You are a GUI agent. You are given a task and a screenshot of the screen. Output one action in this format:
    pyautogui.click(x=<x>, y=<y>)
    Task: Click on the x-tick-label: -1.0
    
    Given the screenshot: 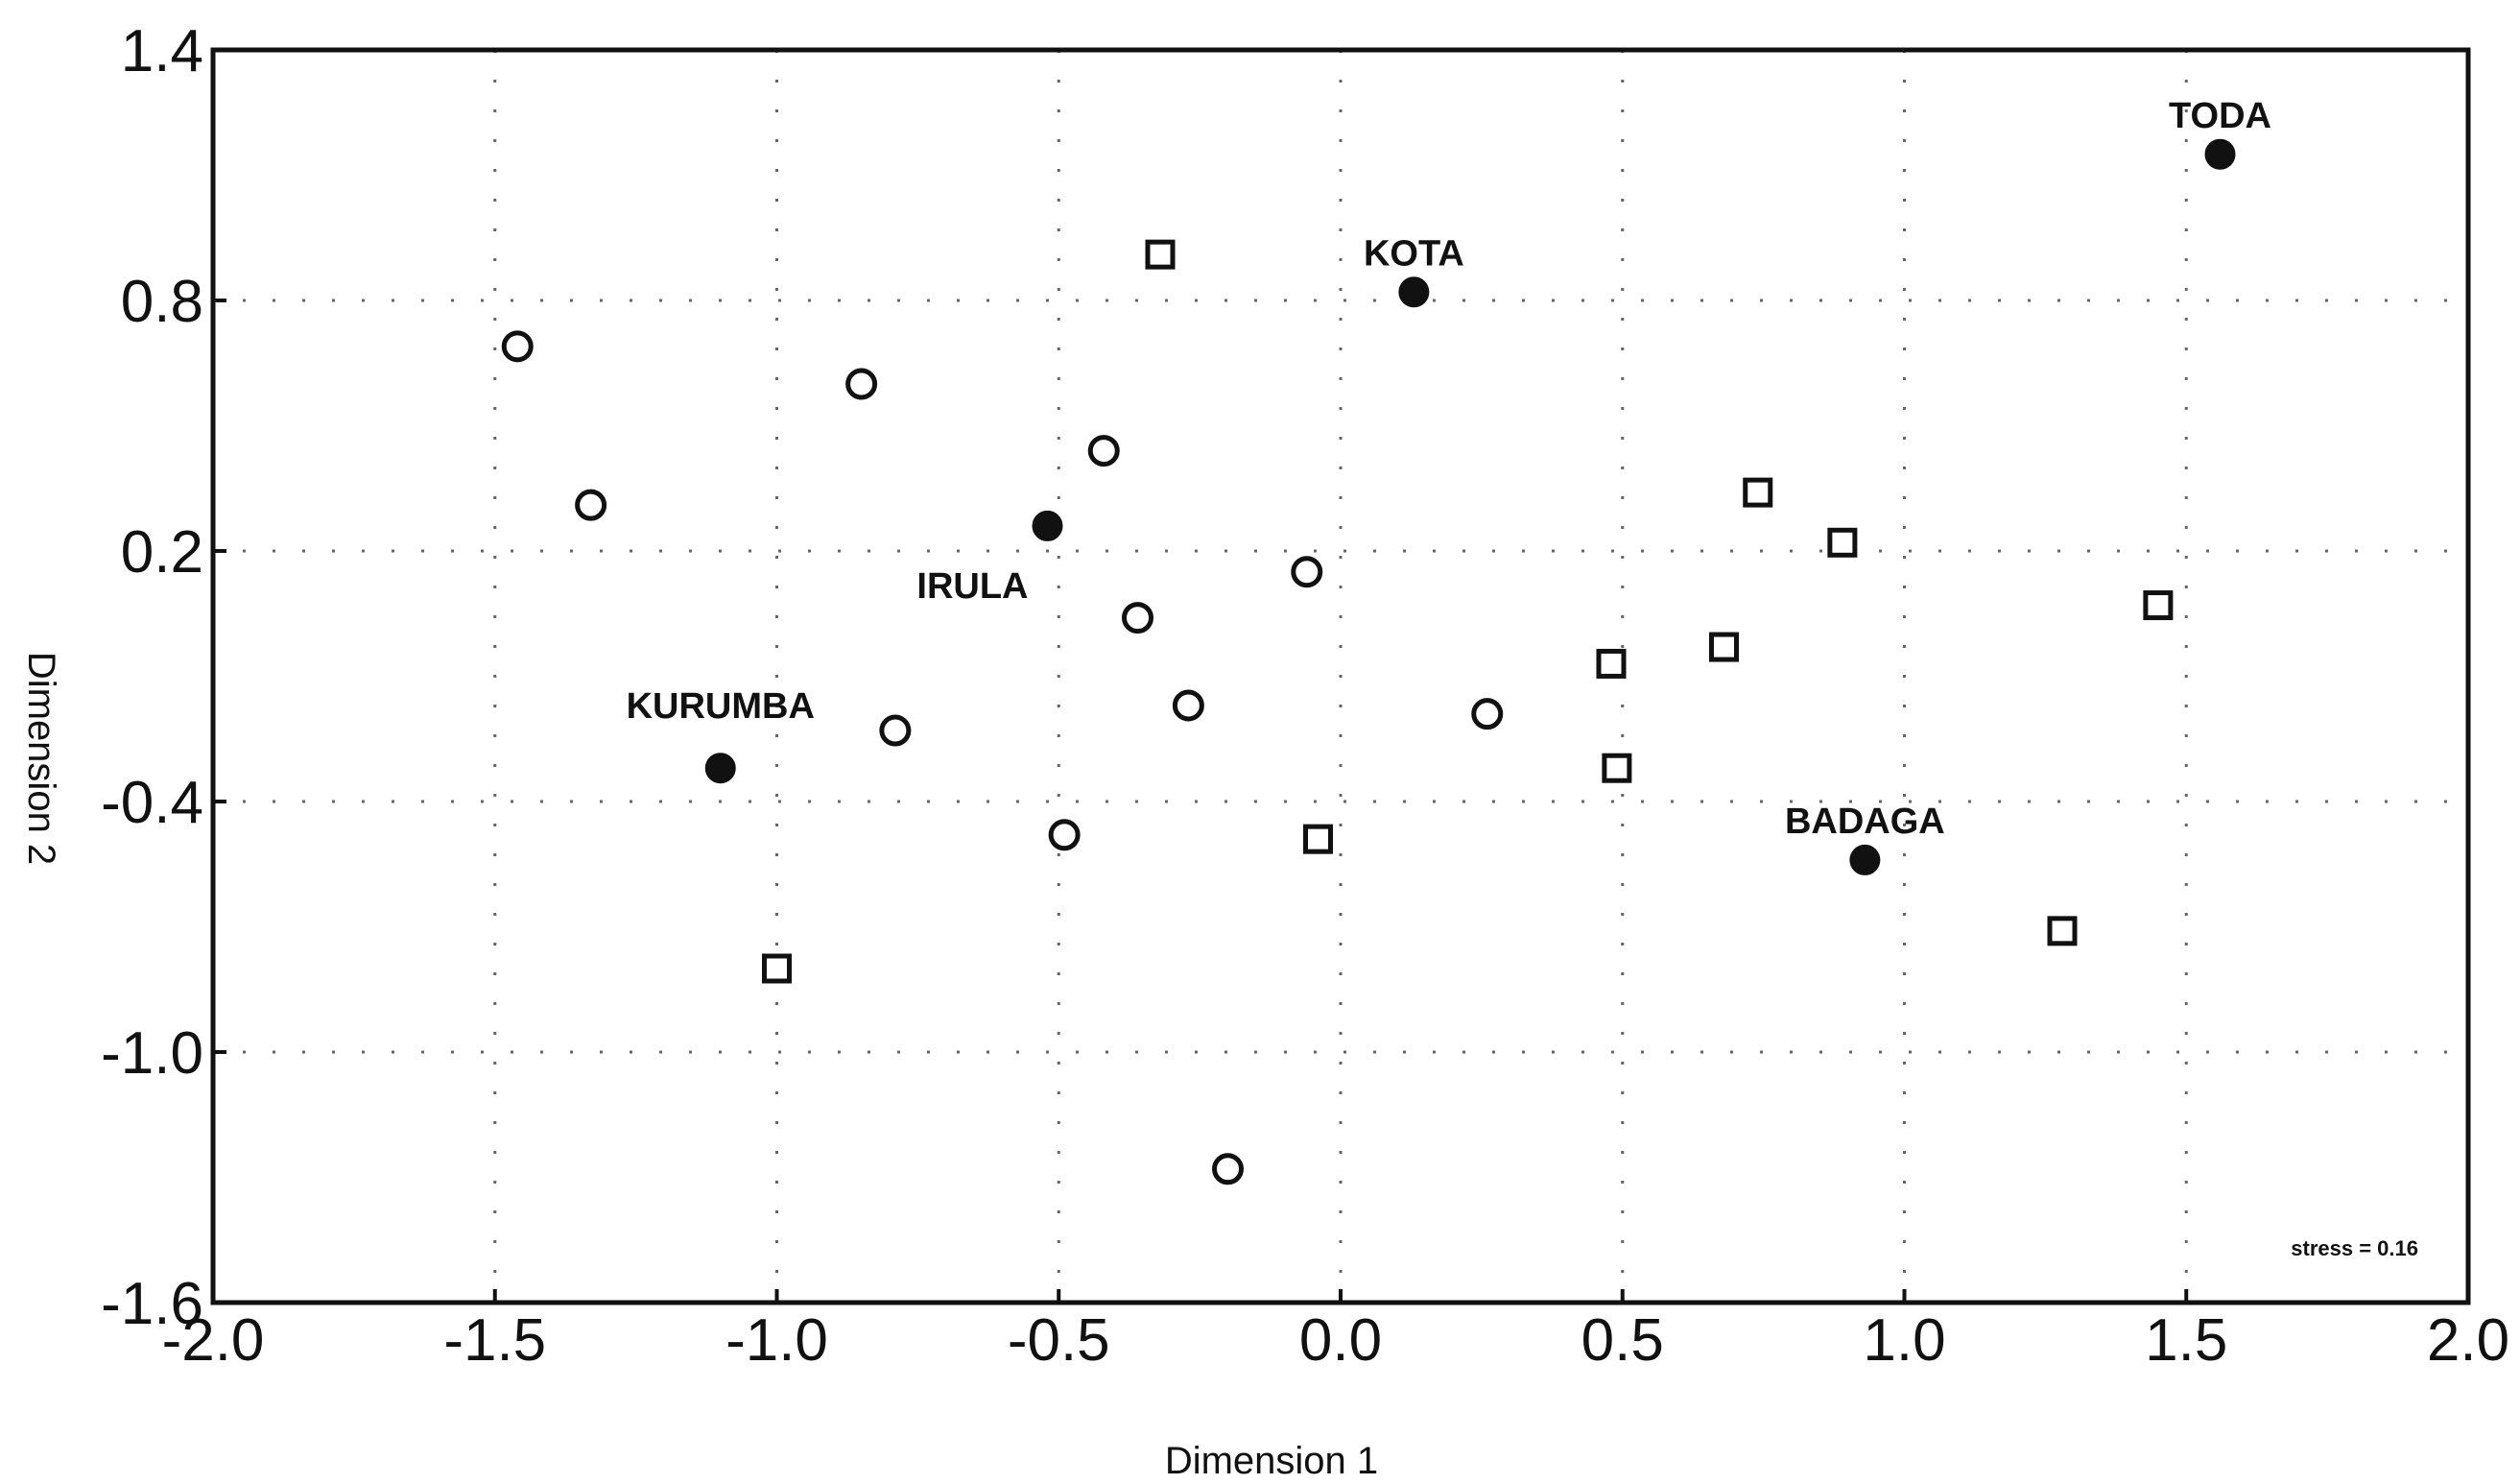 What is the action you would take?
    pyautogui.click(x=776, y=1340)
    